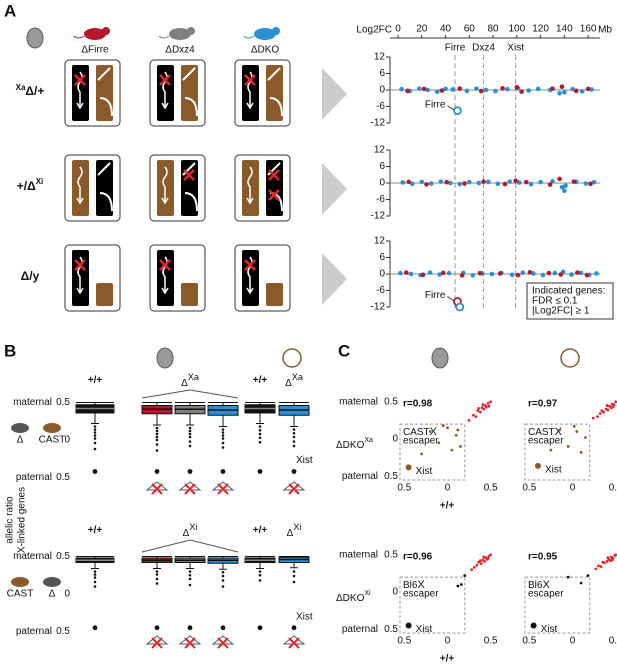 Image resolution: width=617 pixels, height=668 pixels. What do you see at coordinates (30, 90) in the screenshot?
I see `row-label: XaΔ/+` at bounding box center [30, 90].